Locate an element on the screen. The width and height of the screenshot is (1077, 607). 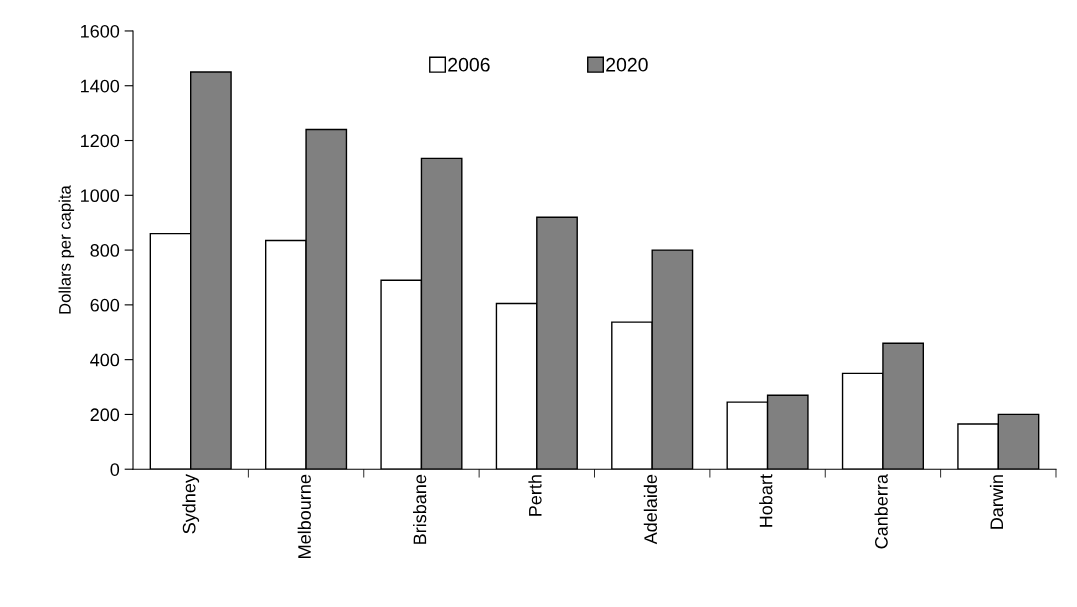
y-tick-label: 400 is located at coordinates (105, 360).